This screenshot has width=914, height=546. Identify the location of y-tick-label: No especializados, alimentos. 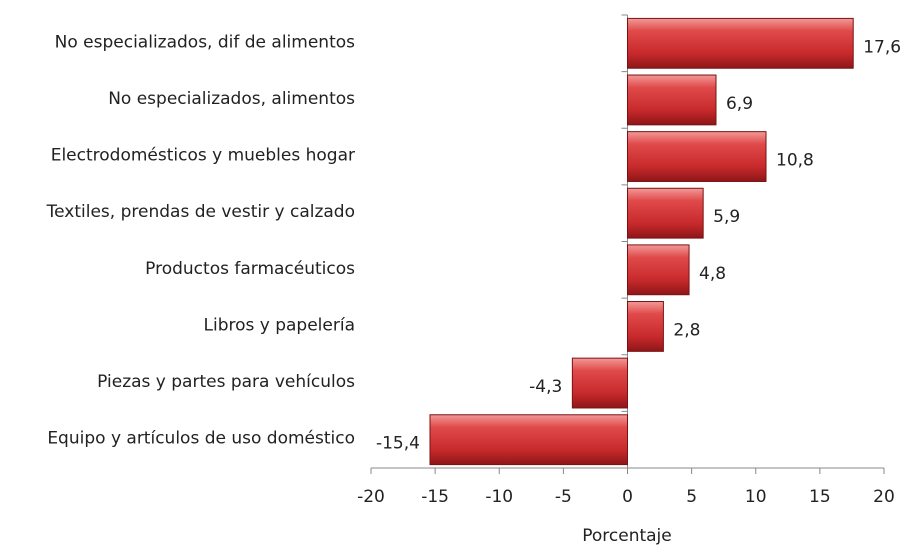
(231, 99).